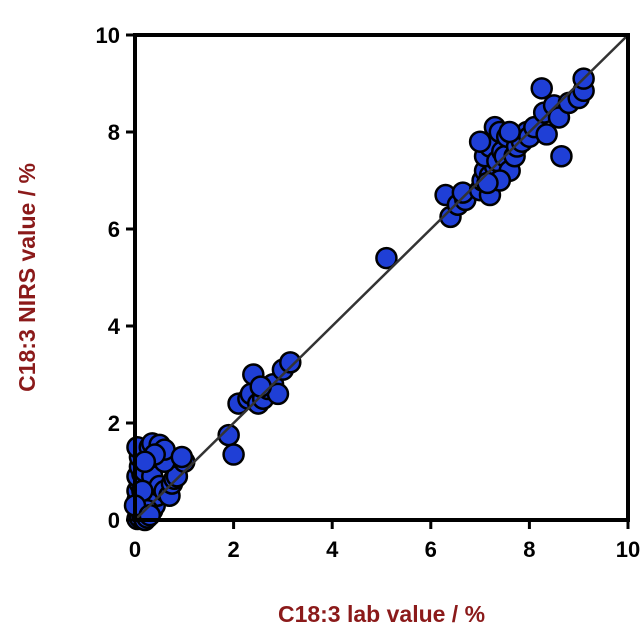 This screenshot has height=634, width=644. I want to click on y-tick-label-3: 6, so click(114, 229).